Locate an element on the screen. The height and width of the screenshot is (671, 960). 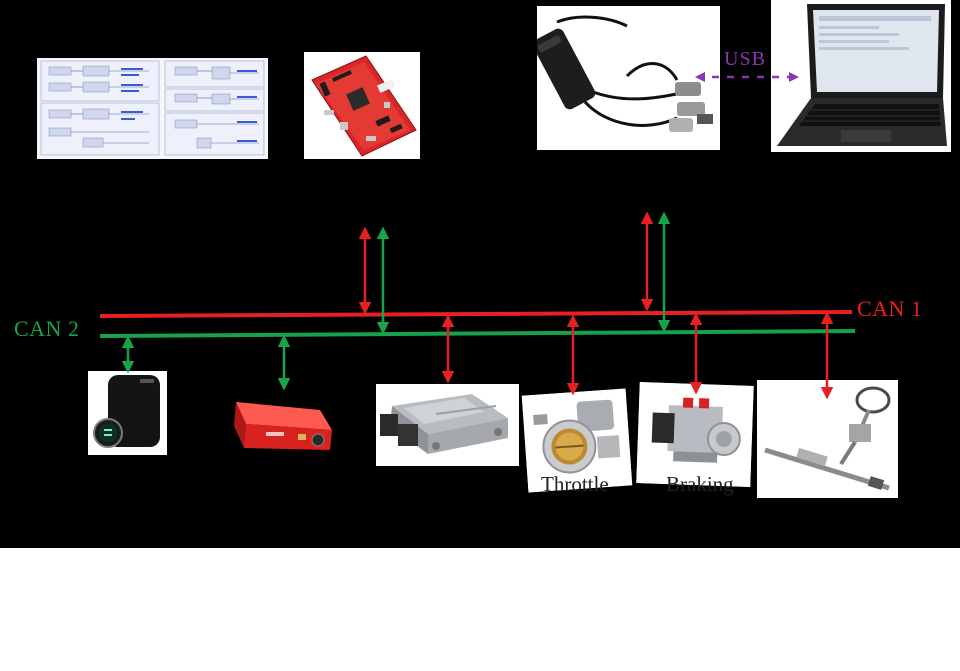
can1-label: CAN 1 is located at coordinates (890, 308).